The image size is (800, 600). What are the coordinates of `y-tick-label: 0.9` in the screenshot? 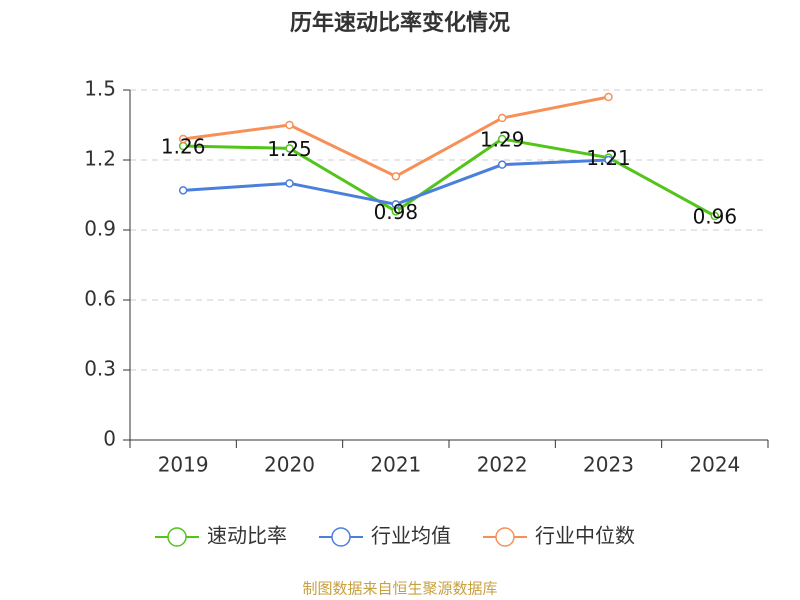 It's located at (100, 229).